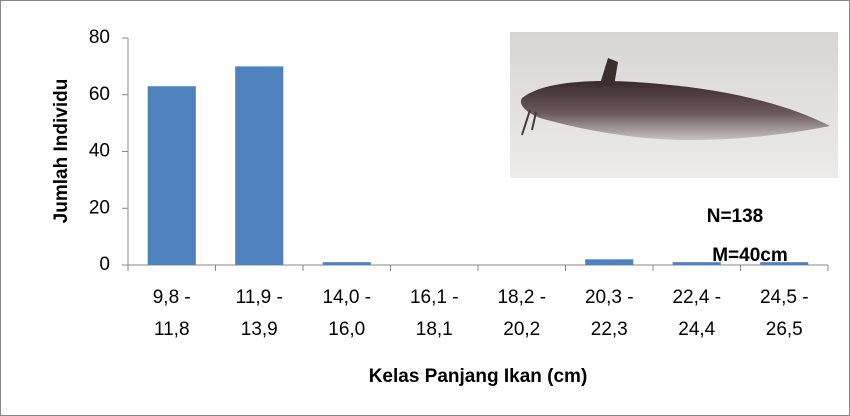  Describe the element at coordinates (104, 264) in the screenshot. I see `y-tick-label: 0` at that location.